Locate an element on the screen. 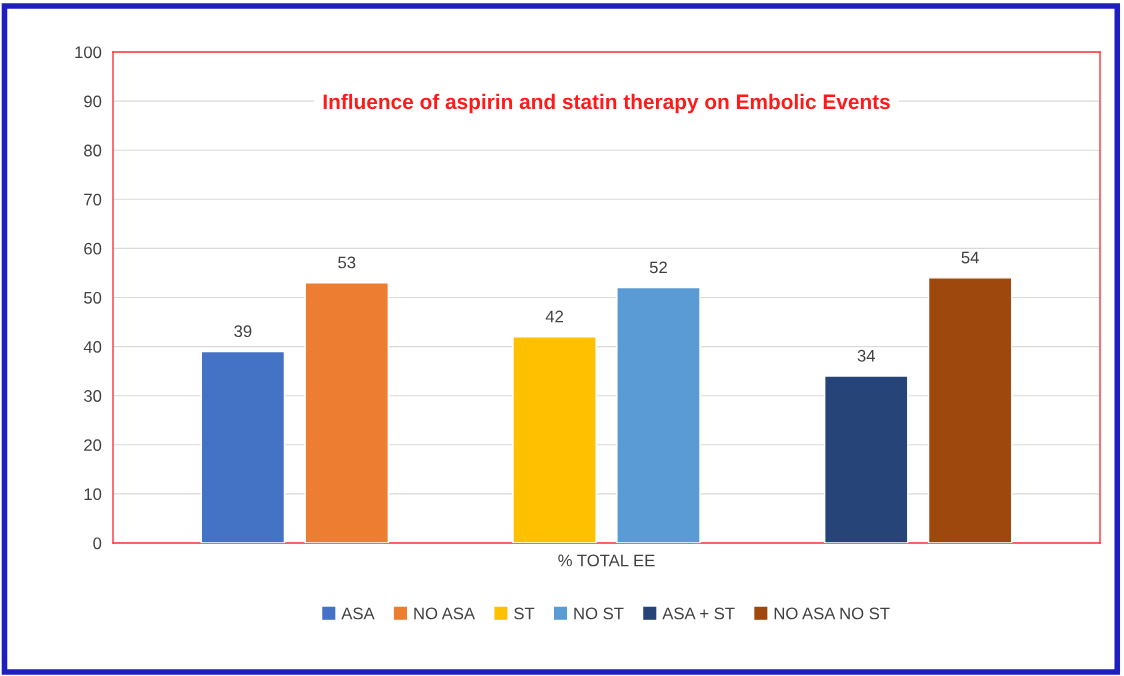  y-tick-label: 100 is located at coordinates (88, 52).